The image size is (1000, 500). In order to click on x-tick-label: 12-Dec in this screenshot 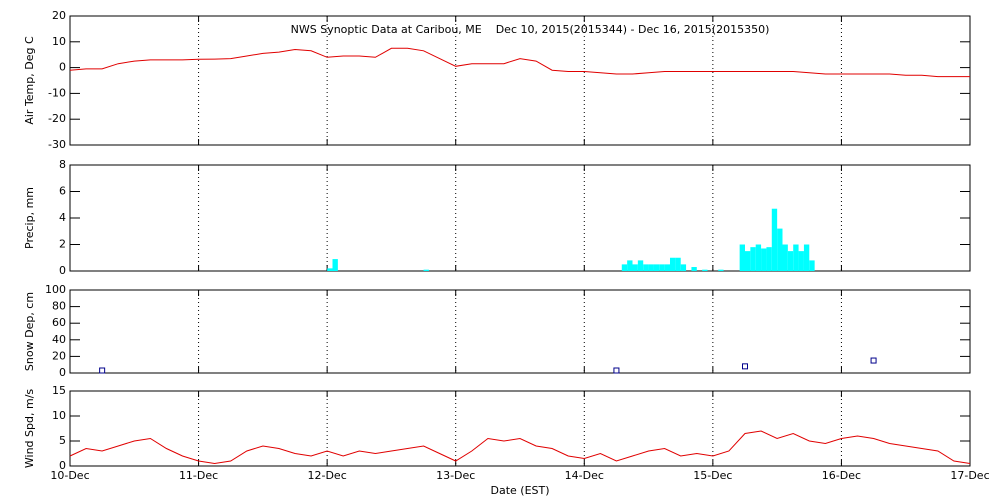, I will do `click(327, 475)`.